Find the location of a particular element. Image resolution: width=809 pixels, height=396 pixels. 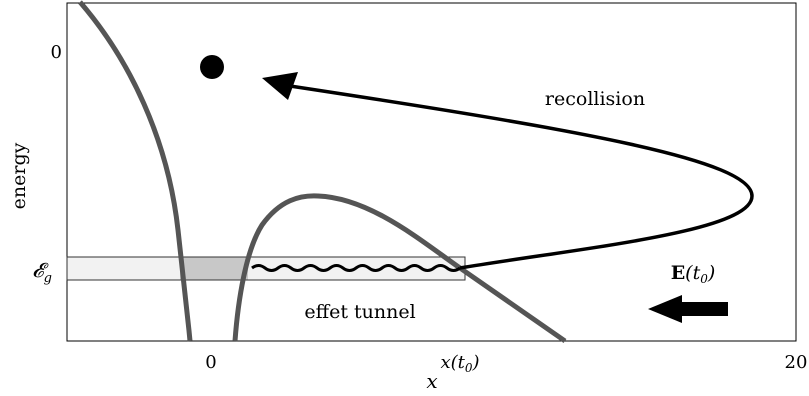

trajectory-arrowhead-icon is located at coordinates (280, 86).